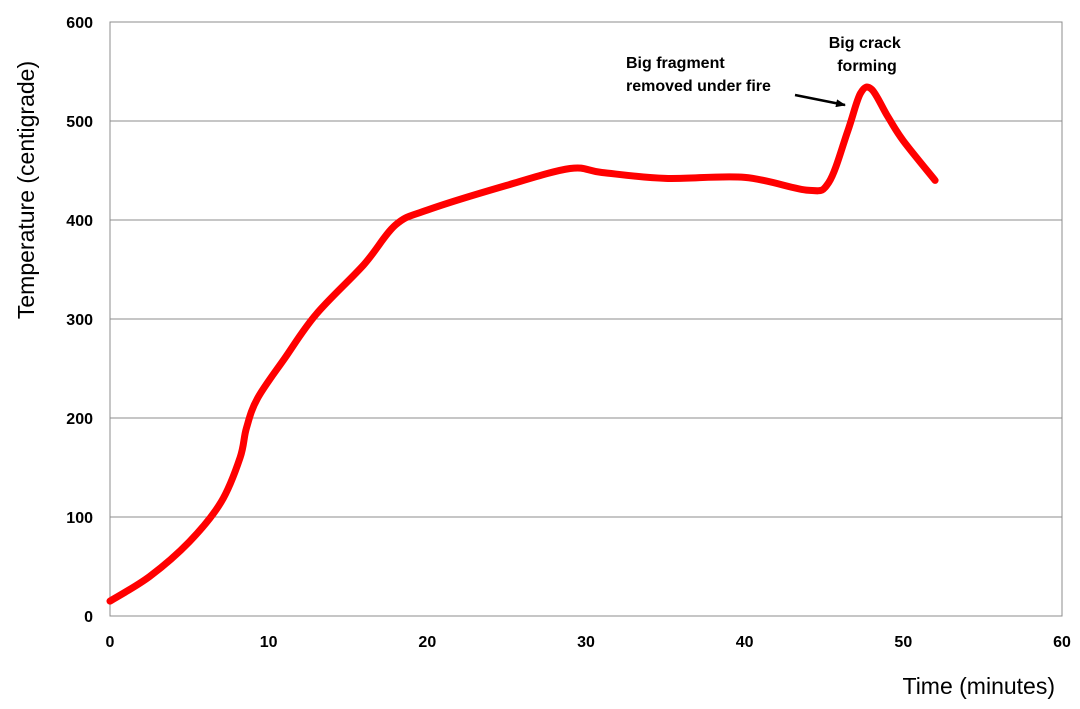 This screenshot has height=709, width=1080. I want to click on x-tick-label-40: 40, so click(745, 642).